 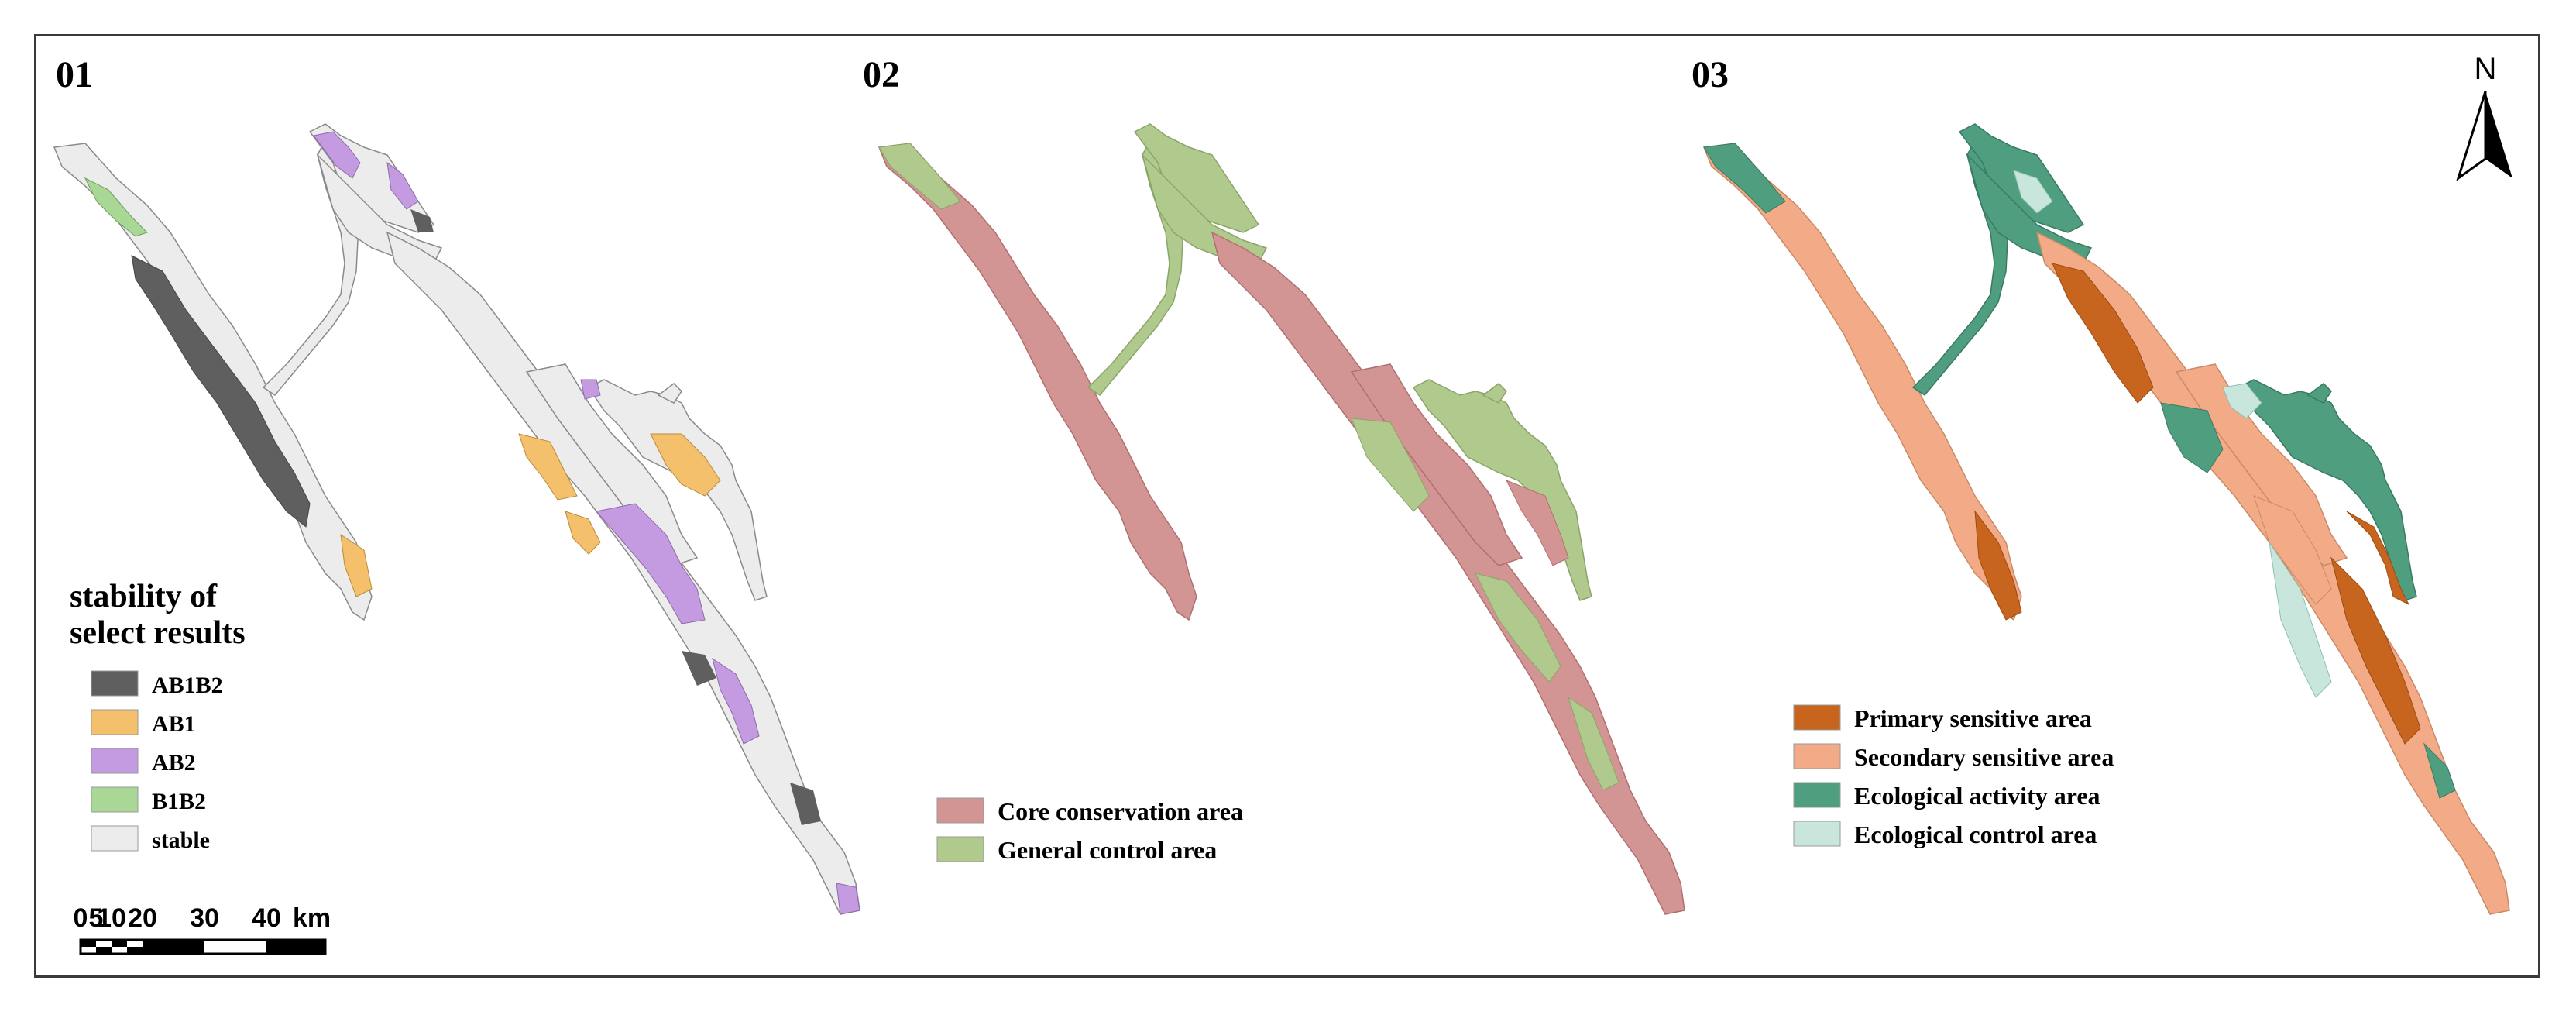 What do you see at coordinates (312, 918) in the screenshot?
I see `scale-unit: km` at bounding box center [312, 918].